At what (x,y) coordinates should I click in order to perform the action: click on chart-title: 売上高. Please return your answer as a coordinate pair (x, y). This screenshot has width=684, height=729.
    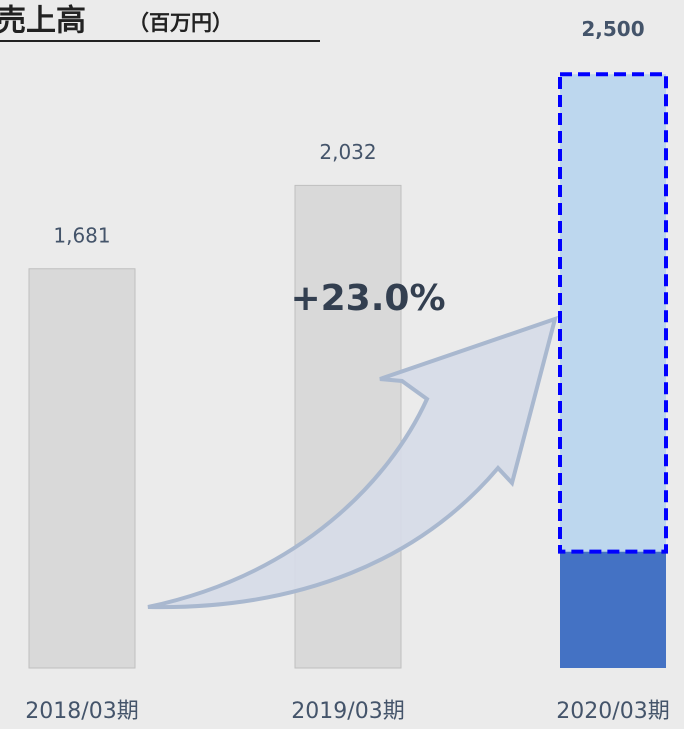
    Looking at the image, I should click on (43, 21).